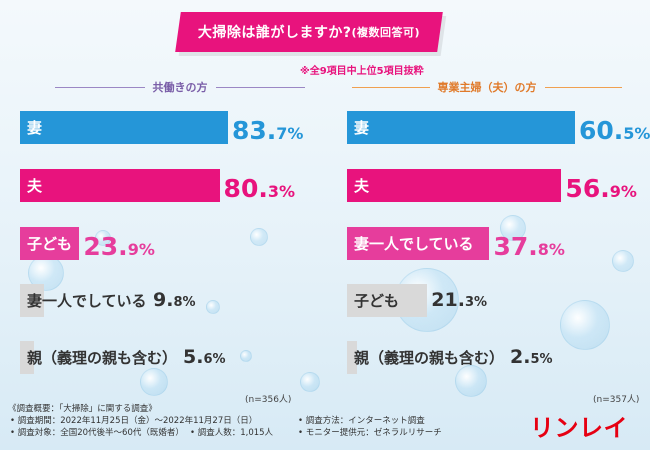  What do you see at coordinates (515, 246) in the screenshot?
I see `value-integer: 37.` at bounding box center [515, 246].